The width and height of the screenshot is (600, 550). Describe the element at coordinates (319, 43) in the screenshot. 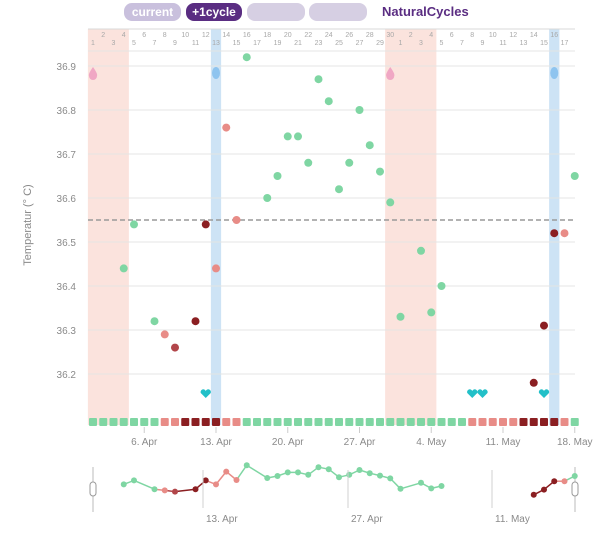

I see `cycle-day-label: 23` at that location.